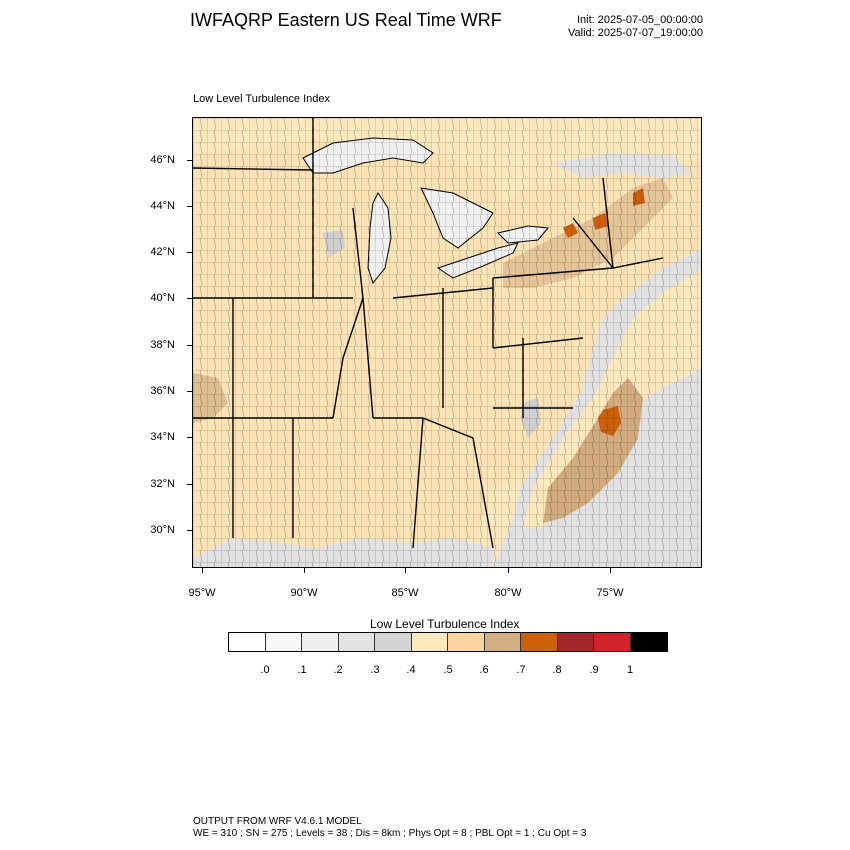 This screenshot has height=850, width=850. Describe the element at coordinates (521, 670) in the screenshot. I see `colorbar-label: .7` at that location.